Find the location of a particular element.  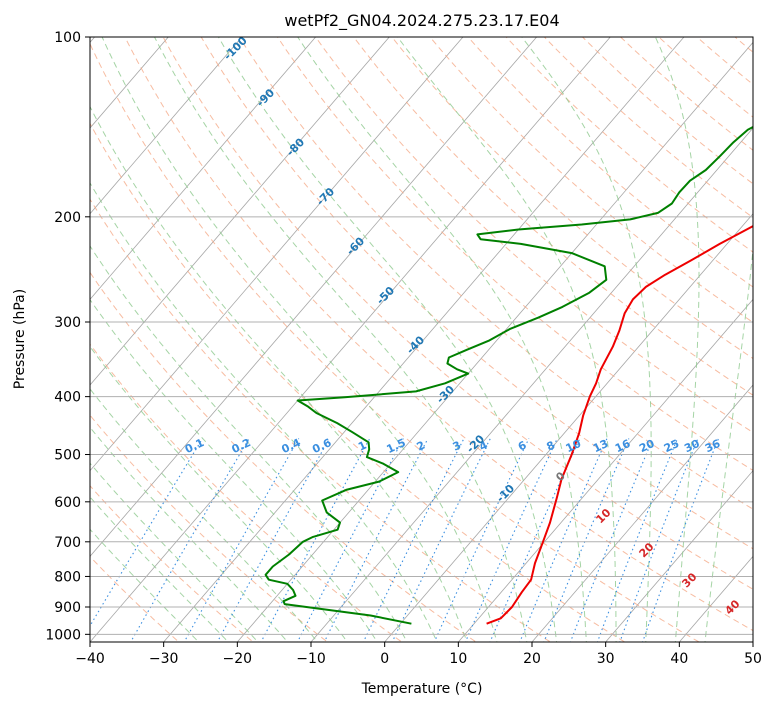

mixing-ratio-label: 8 is located at coordinates (551, 446).